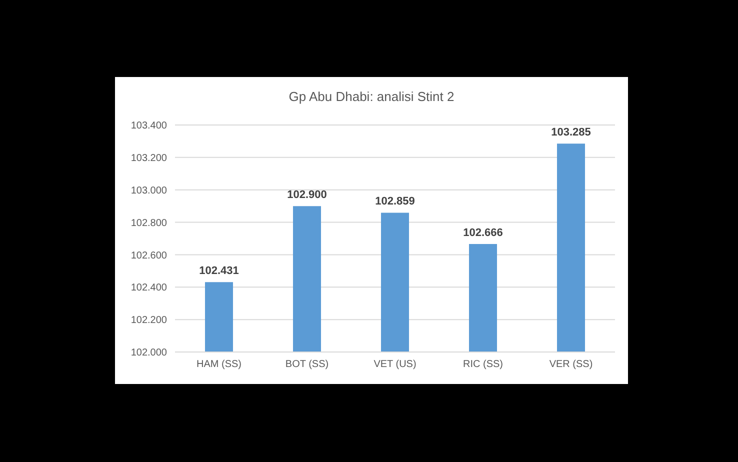  I want to click on x-tick-label: BOT (SS), so click(307, 364).